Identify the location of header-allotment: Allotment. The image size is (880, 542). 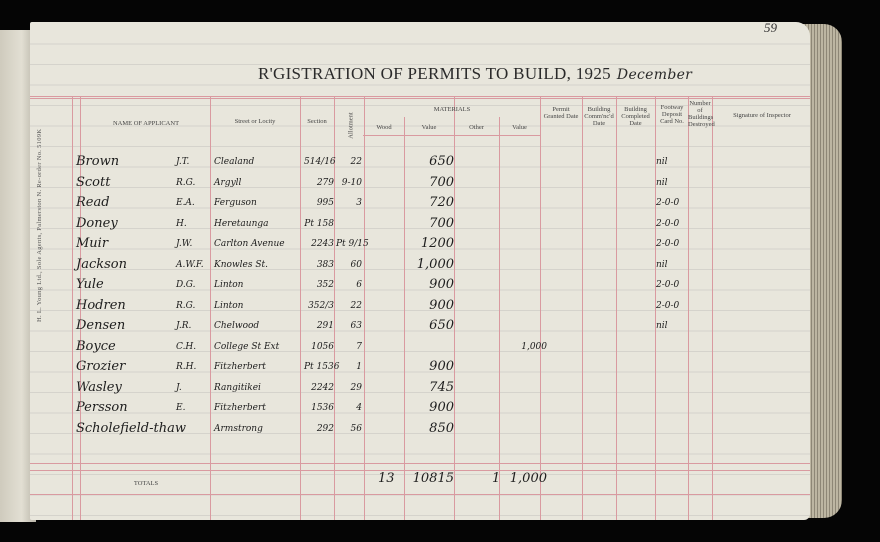
(351, 125).